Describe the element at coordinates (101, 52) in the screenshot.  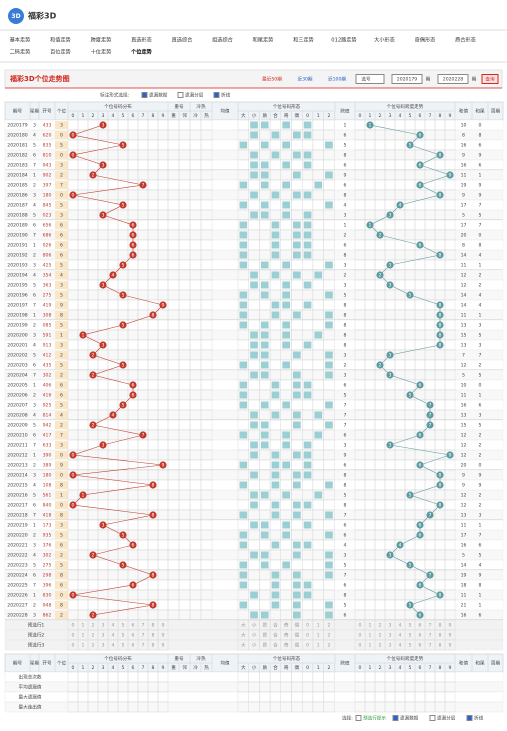
I see `nav-link: 十位走势` at that location.